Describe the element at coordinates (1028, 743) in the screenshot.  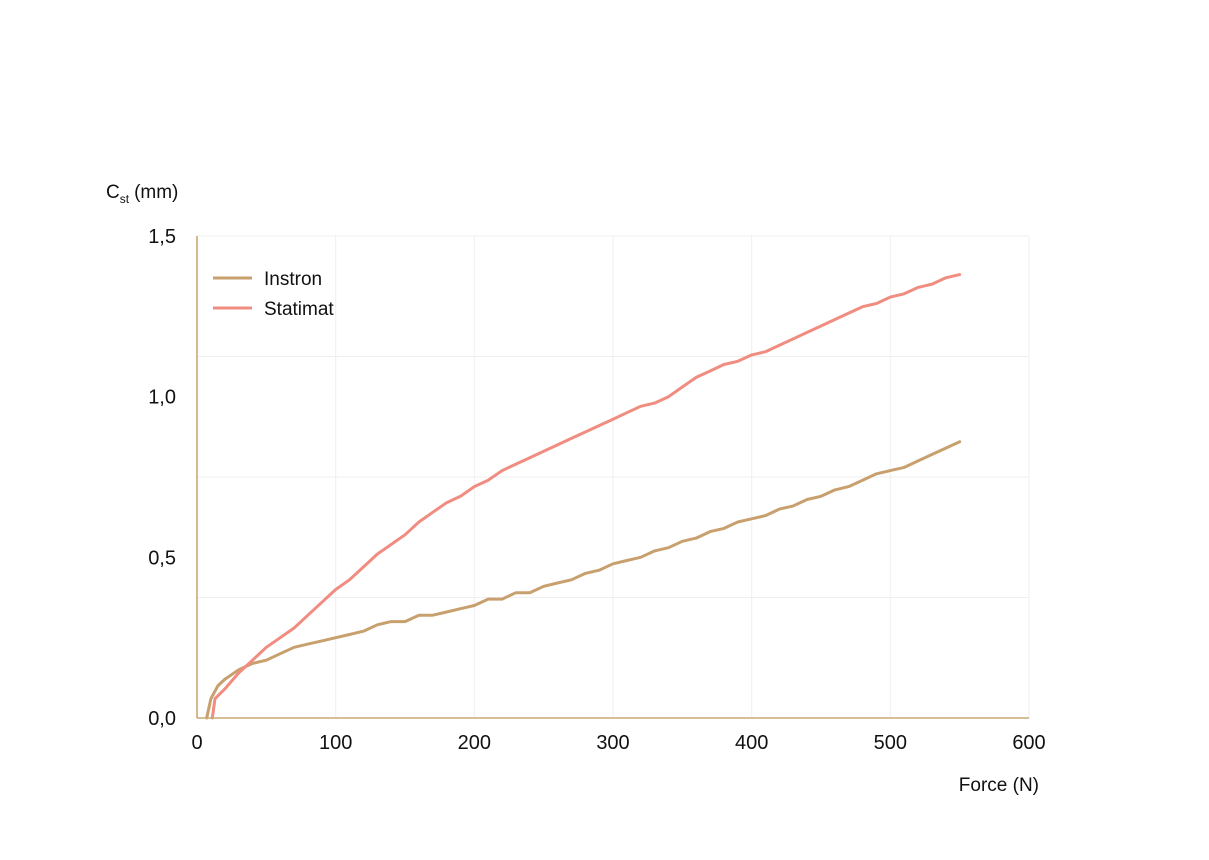
I see `x-tick-label: 600` at that location.